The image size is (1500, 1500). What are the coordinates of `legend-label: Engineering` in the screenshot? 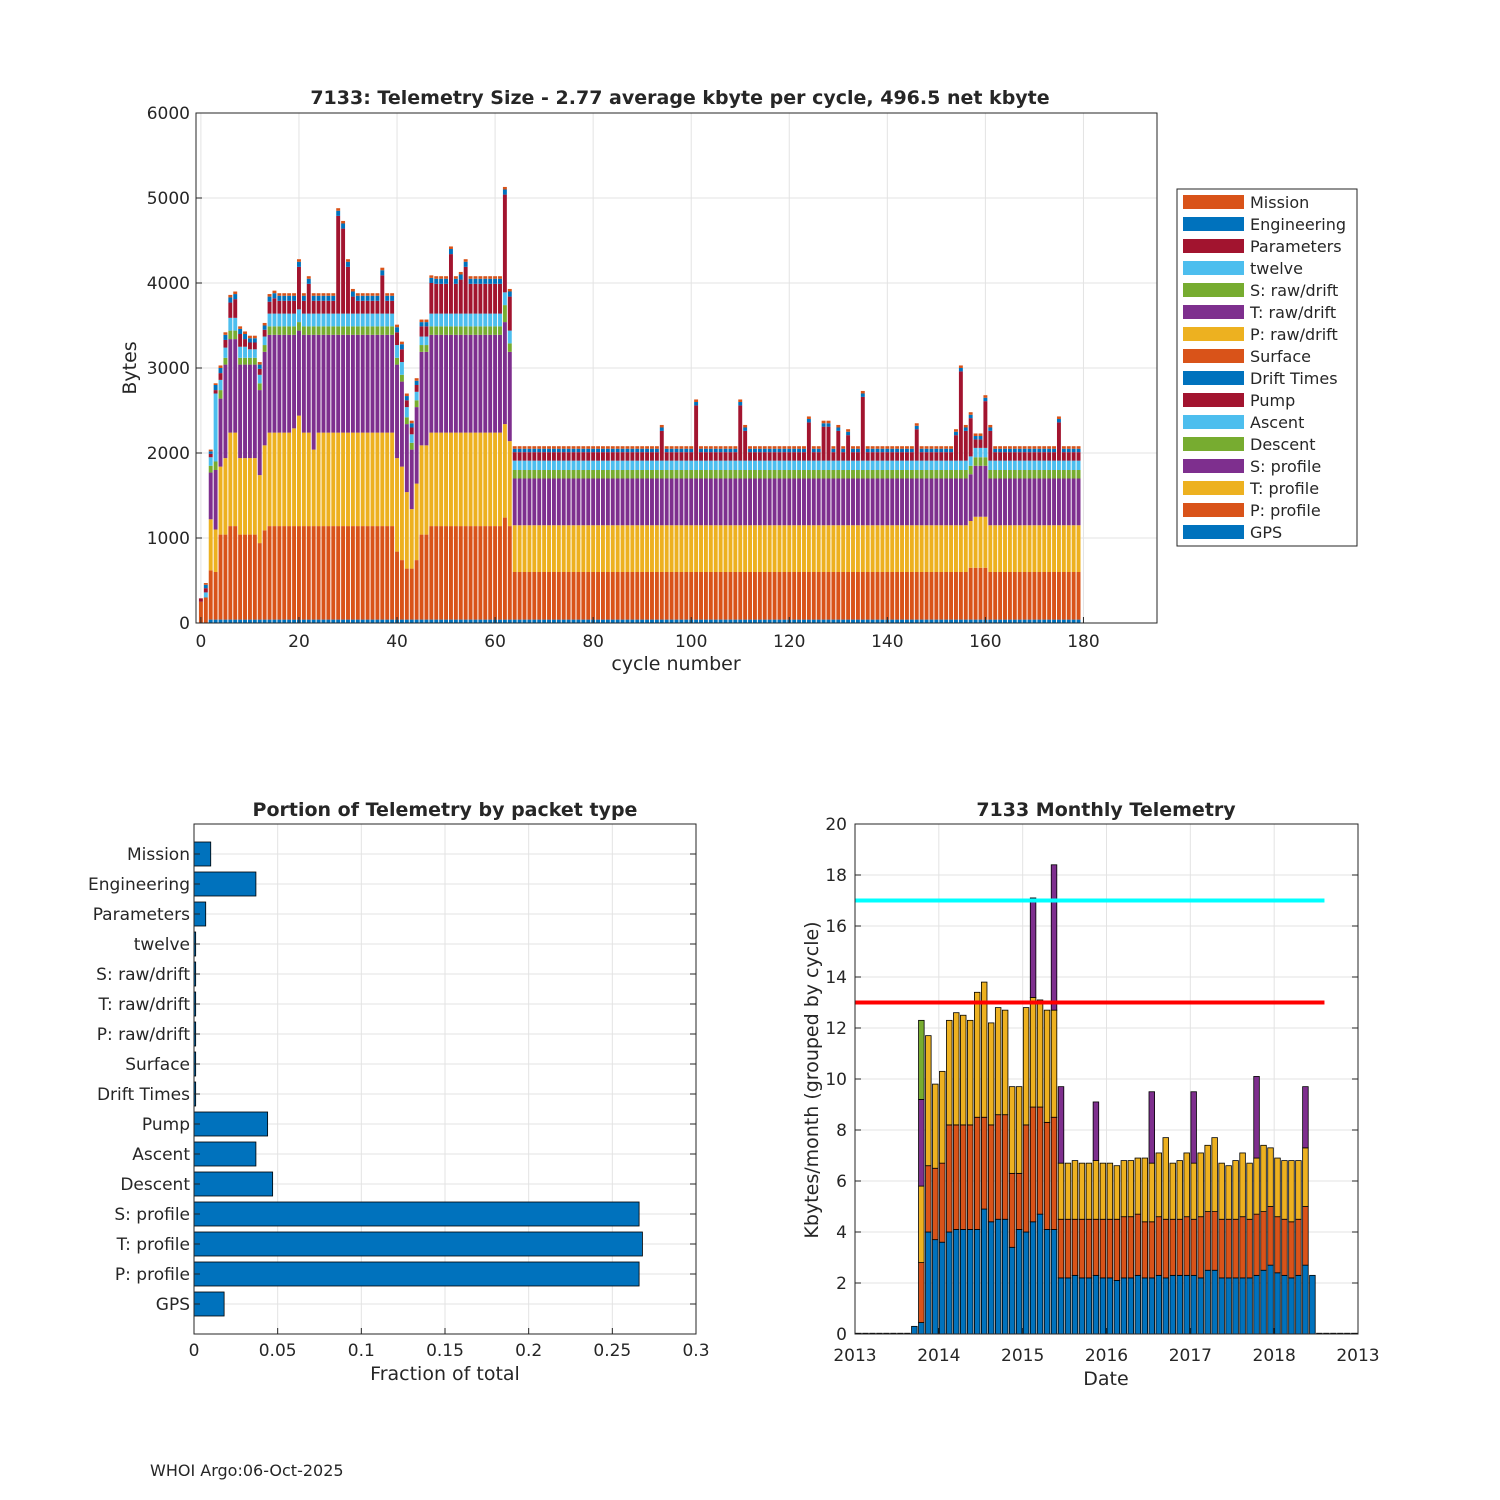 It's located at (1298, 224).